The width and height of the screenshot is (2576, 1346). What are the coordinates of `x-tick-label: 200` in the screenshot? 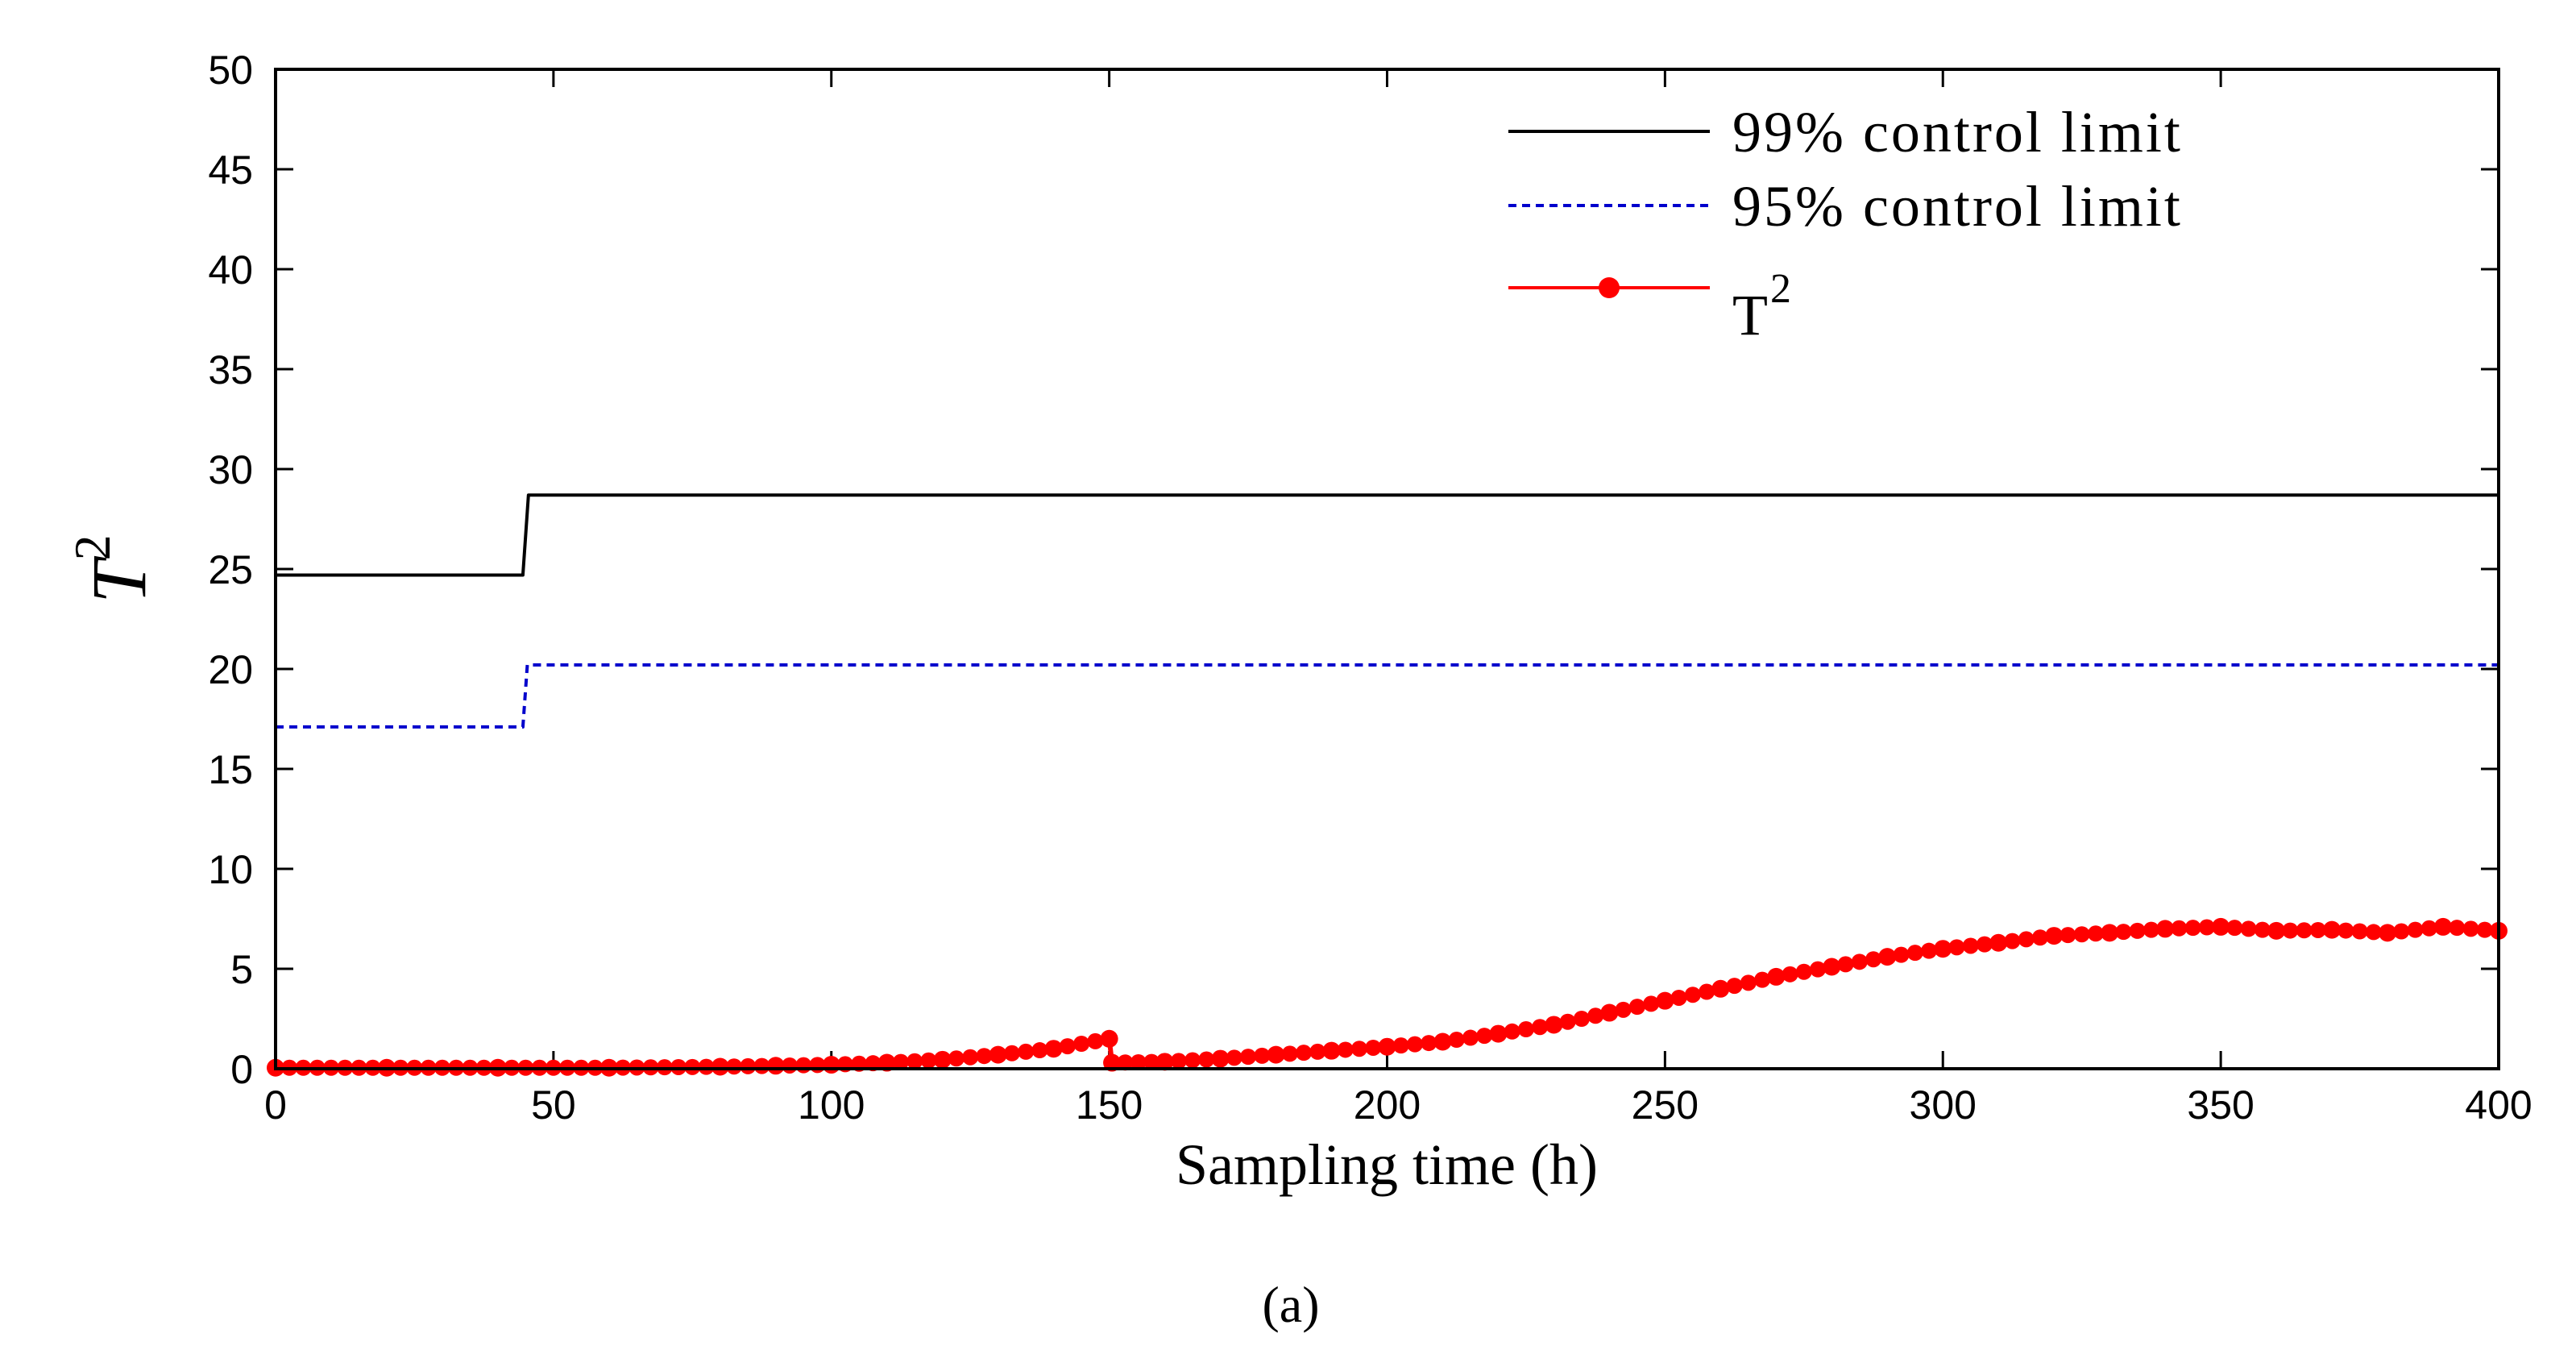 It's located at (1387, 1105).